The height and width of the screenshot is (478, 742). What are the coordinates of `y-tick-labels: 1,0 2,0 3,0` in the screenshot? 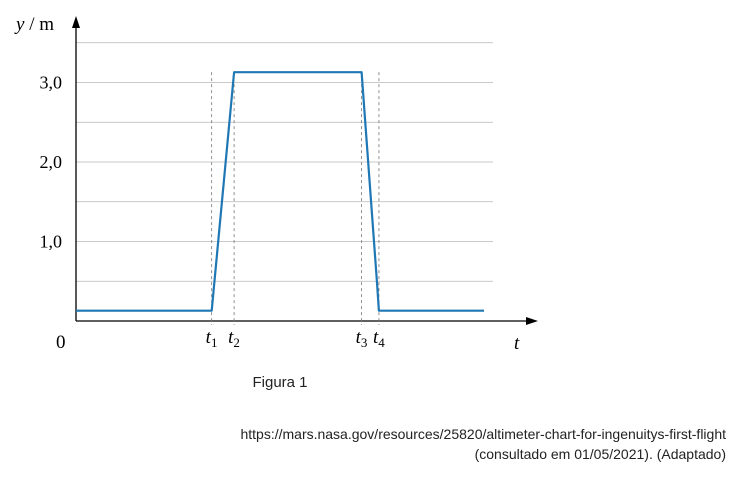 It's located at (51, 162).